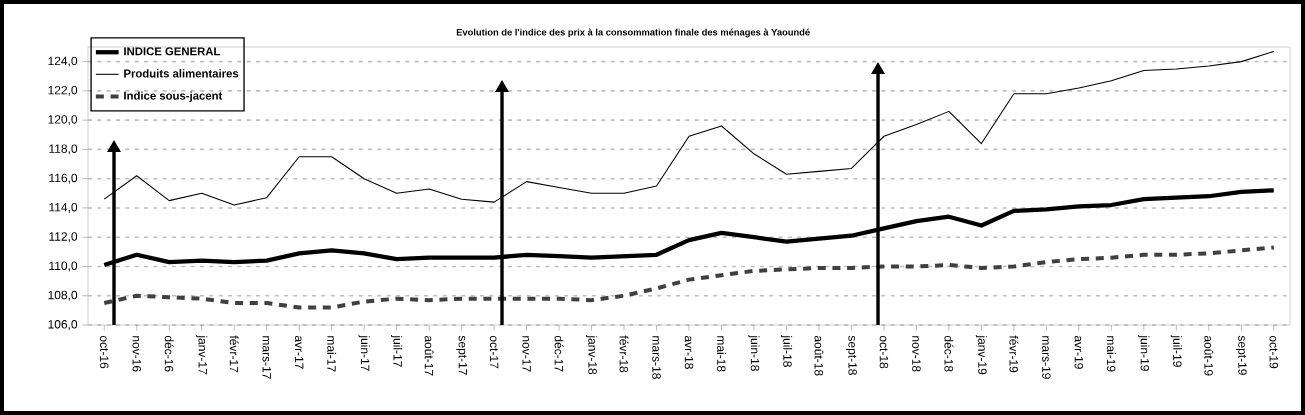 Image resolution: width=1305 pixels, height=415 pixels. Describe the element at coordinates (429, 355) in the screenshot. I see `x-tick-label: août-17` at that location.